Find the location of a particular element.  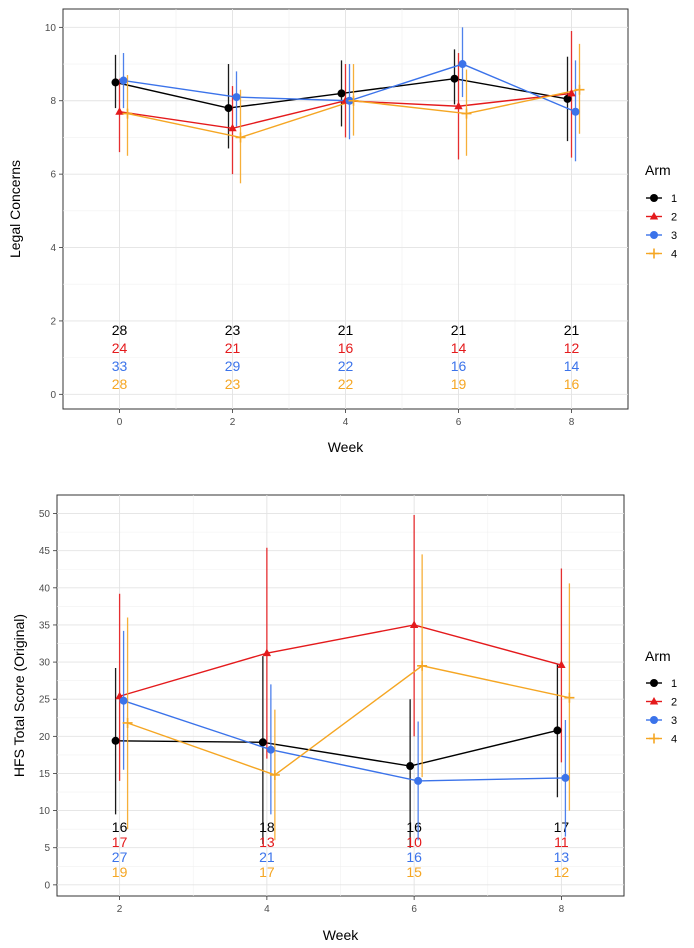

n-count-arm-4: 28 is located at coordinates (120, 384).